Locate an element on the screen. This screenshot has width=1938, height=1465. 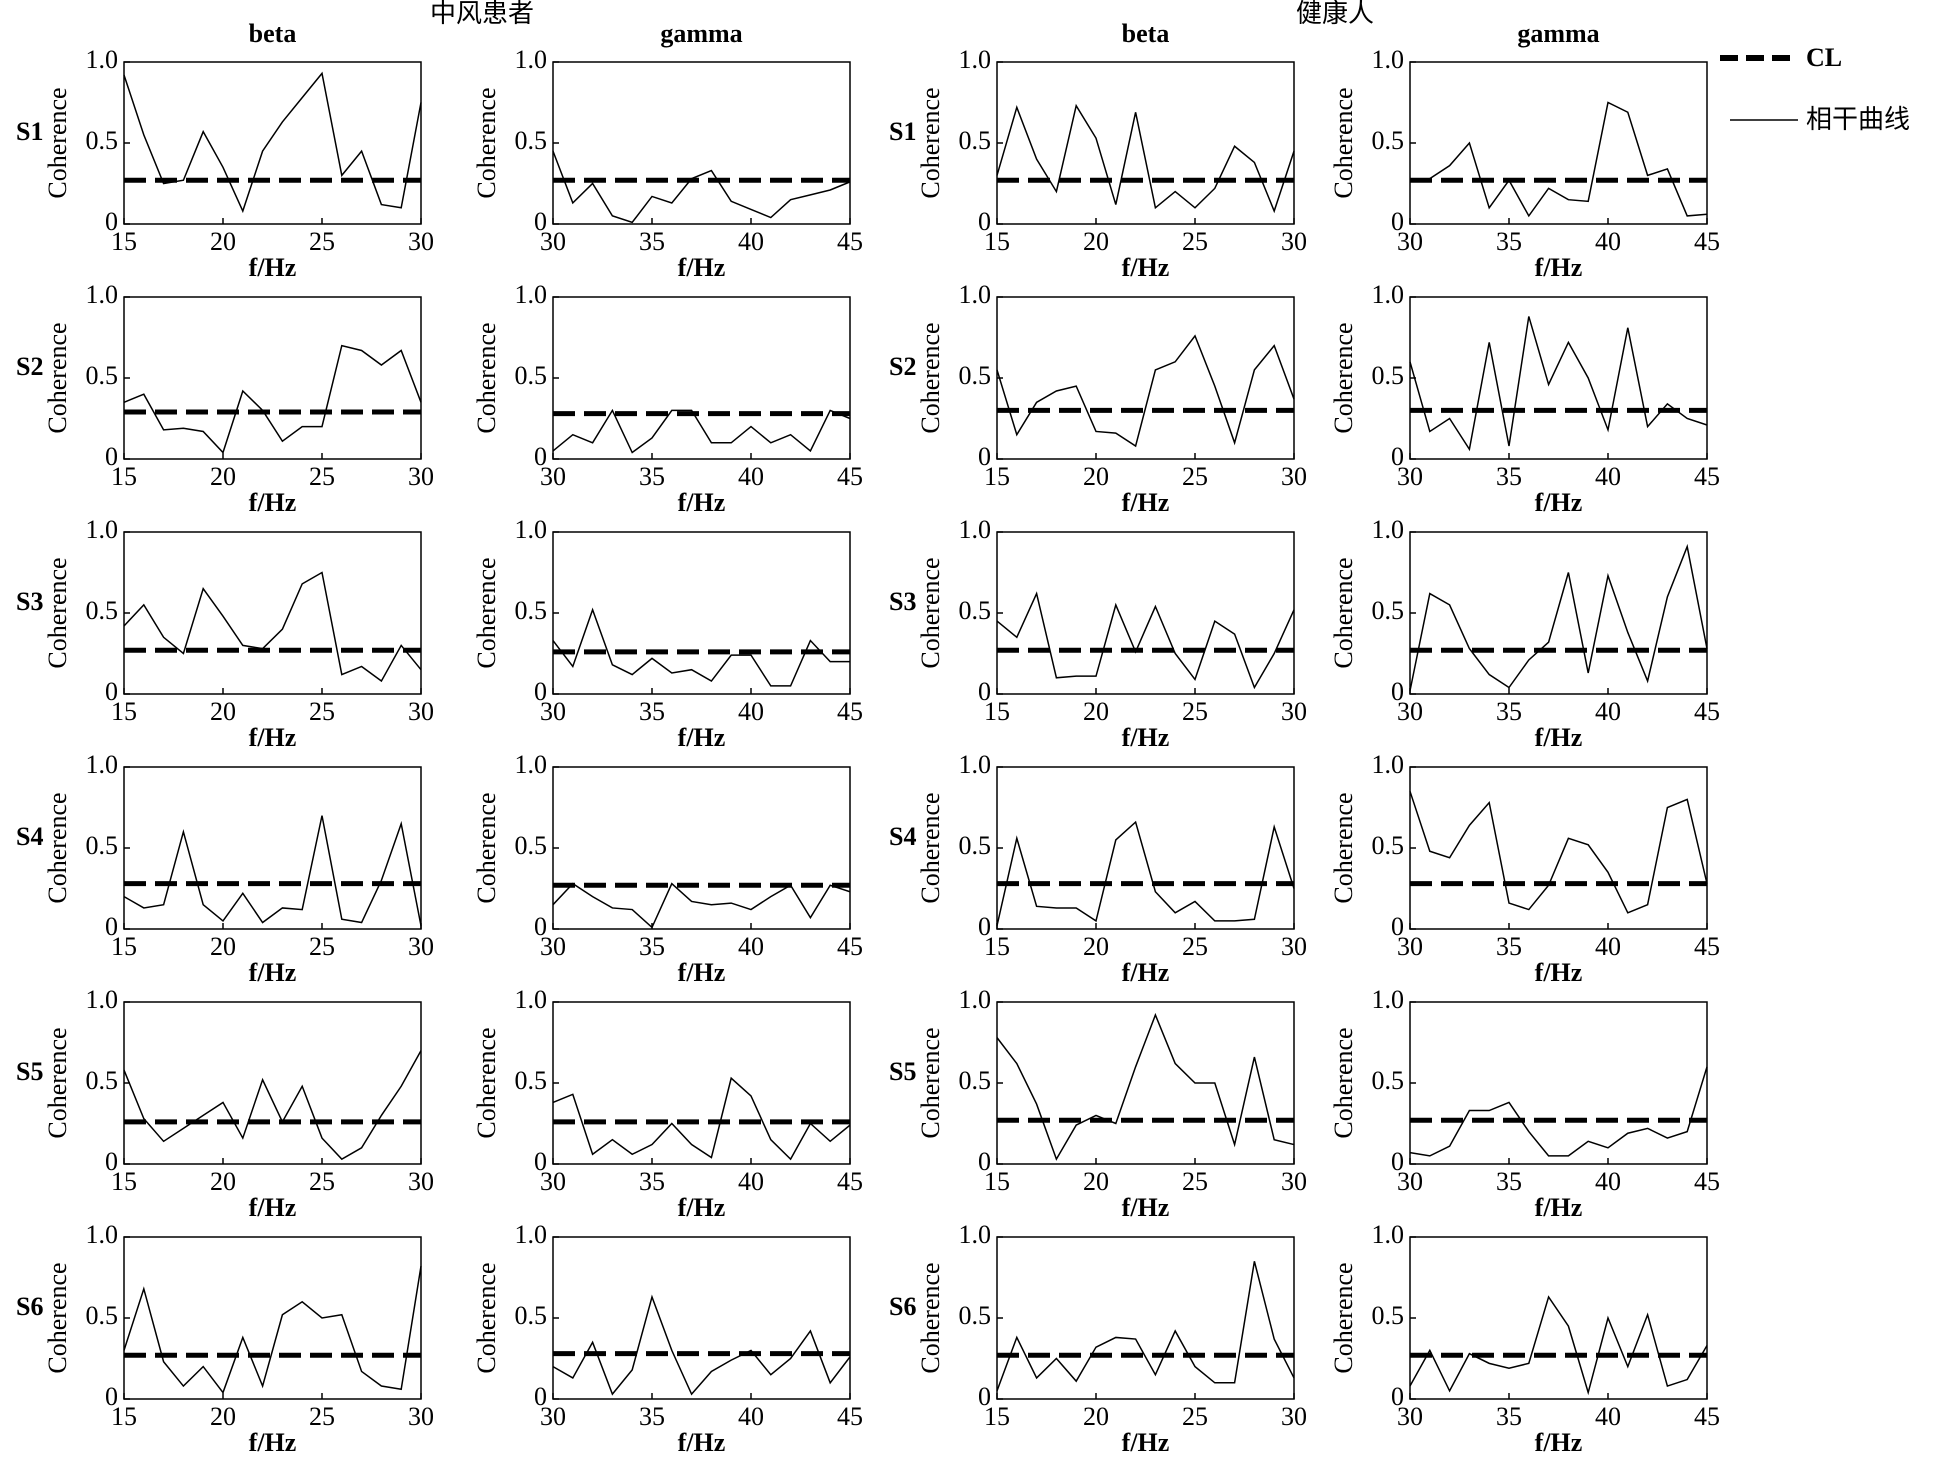
group-title: 健康人 is located at coordinates (1335, 14).